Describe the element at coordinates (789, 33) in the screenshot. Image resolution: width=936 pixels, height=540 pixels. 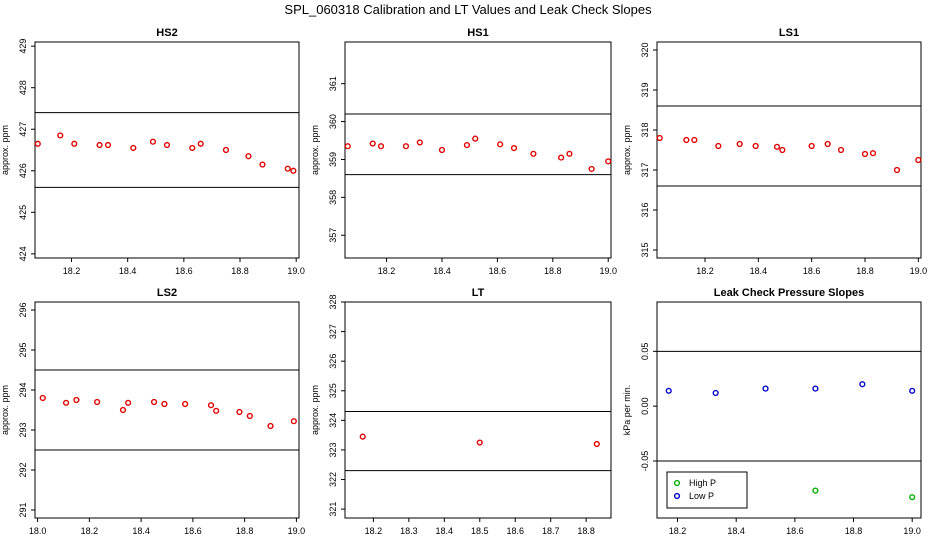
I see `panel-title: LS1` at that location.